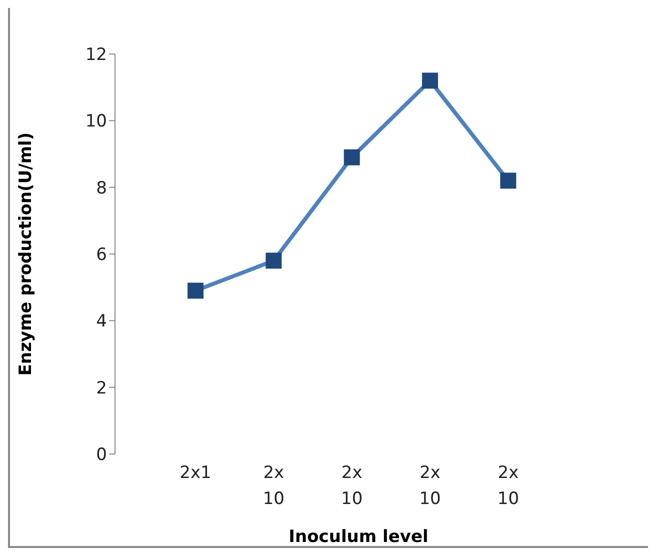 Image resolution: width=657 pixels, height=559 pixels. Describe the element at coordinates (101, 255) in the screenshot. I see `y-tick-label: 6` at that location.